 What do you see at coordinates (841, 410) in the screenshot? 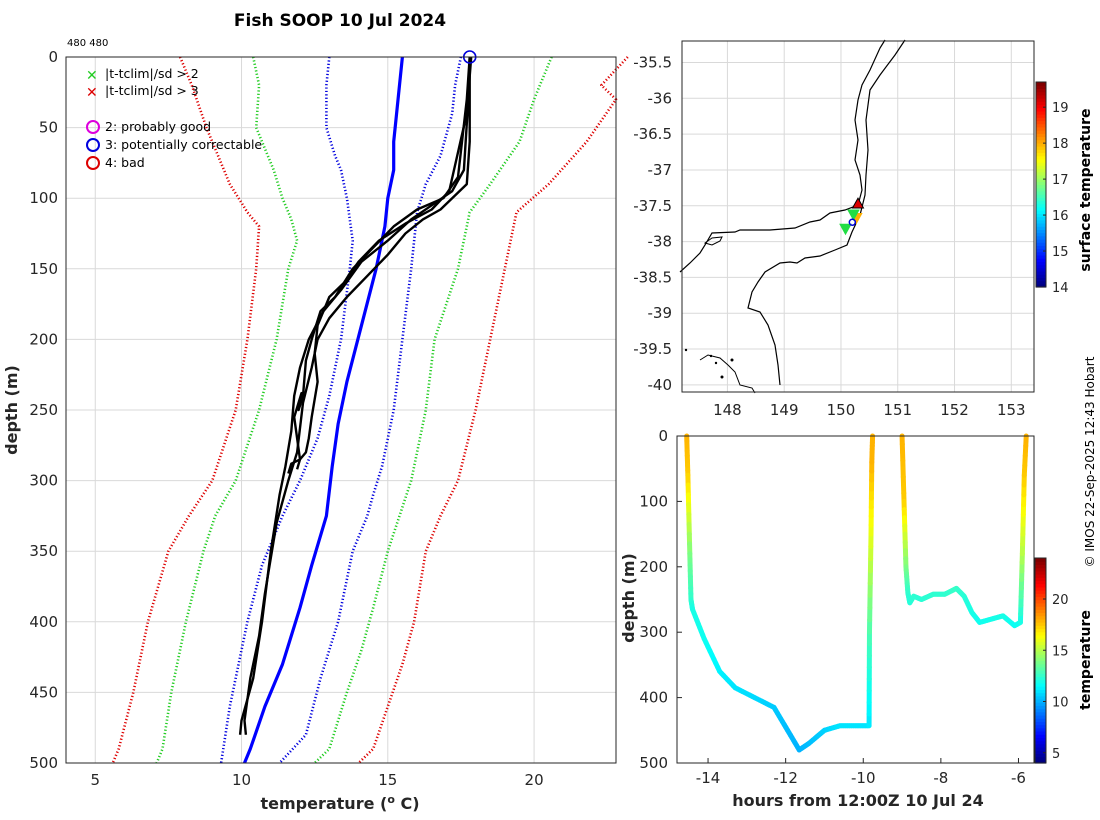
I see `map-xtick-label: 150` at bounding box center [841, 410].